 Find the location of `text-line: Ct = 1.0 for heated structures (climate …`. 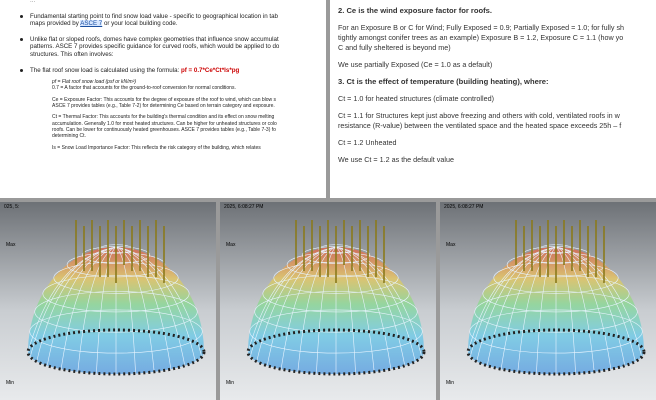

text-line: Ct = 1.0 for heated structures (climate … is located at coordinates (416, 98).